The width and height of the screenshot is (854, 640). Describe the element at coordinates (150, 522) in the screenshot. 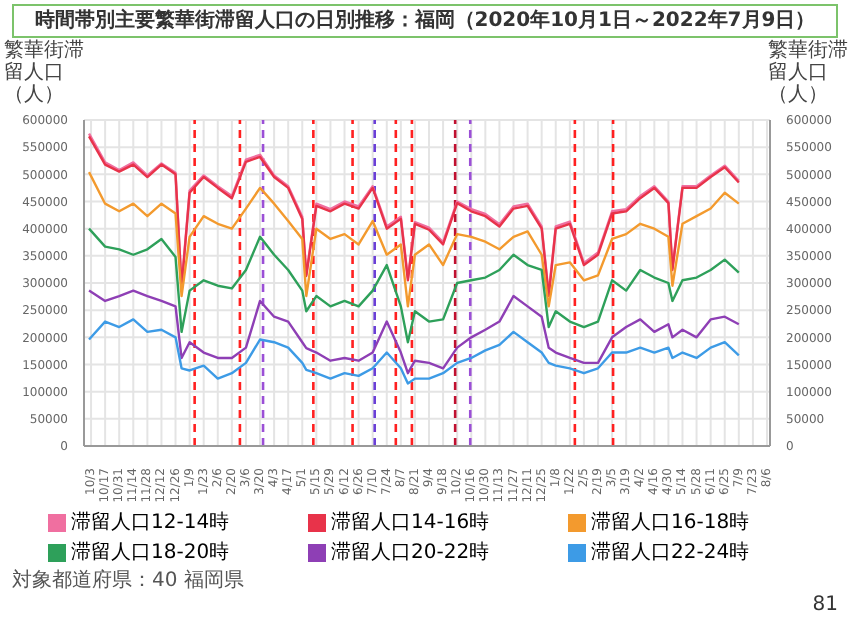

I see `legend-label: 滞留人口12-14時` at that location.